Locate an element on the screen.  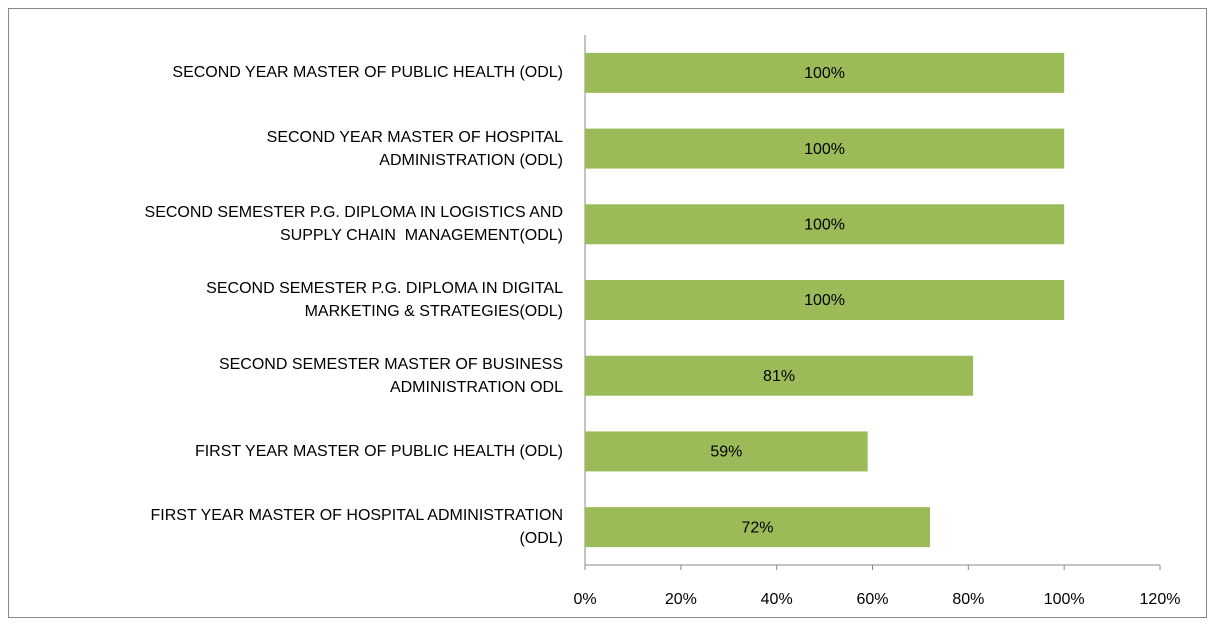
x-tick-label: 60% is located at coordinates (872, 599).